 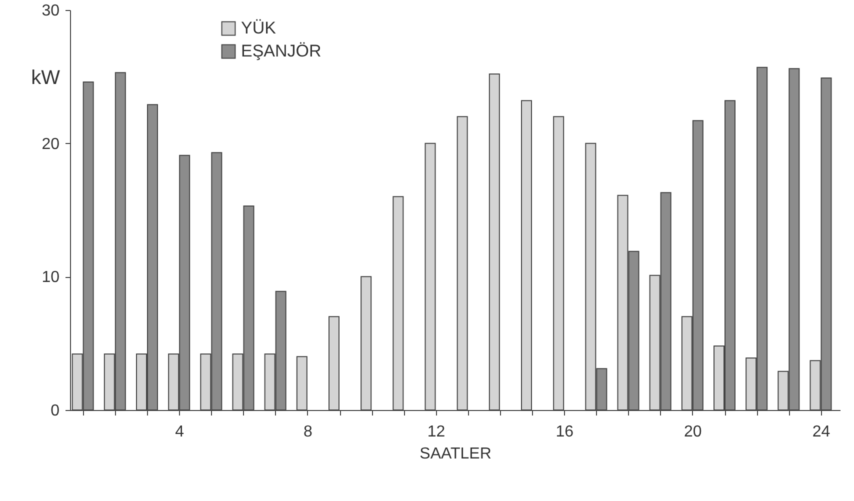 What do you see at coordinates (456, 454) in the screenshot?
I see `x-axis-title: SAATLER` at bounding box center [456, 454].